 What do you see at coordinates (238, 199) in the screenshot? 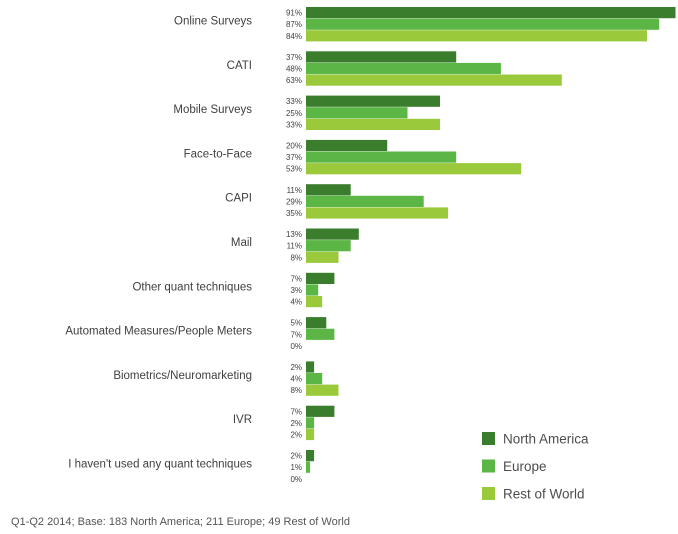
I see `category-label: CAPI` at bounding box center [238, 199].